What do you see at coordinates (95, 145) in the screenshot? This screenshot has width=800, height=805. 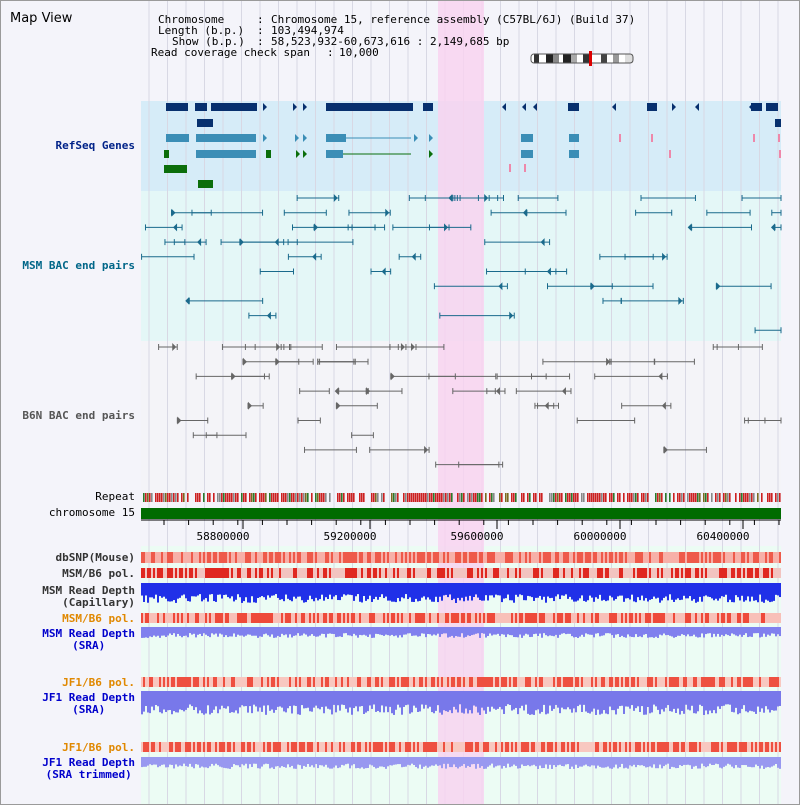 I see `track-label-refseq: RefSeq Genes` at bounding box center [95, 145].